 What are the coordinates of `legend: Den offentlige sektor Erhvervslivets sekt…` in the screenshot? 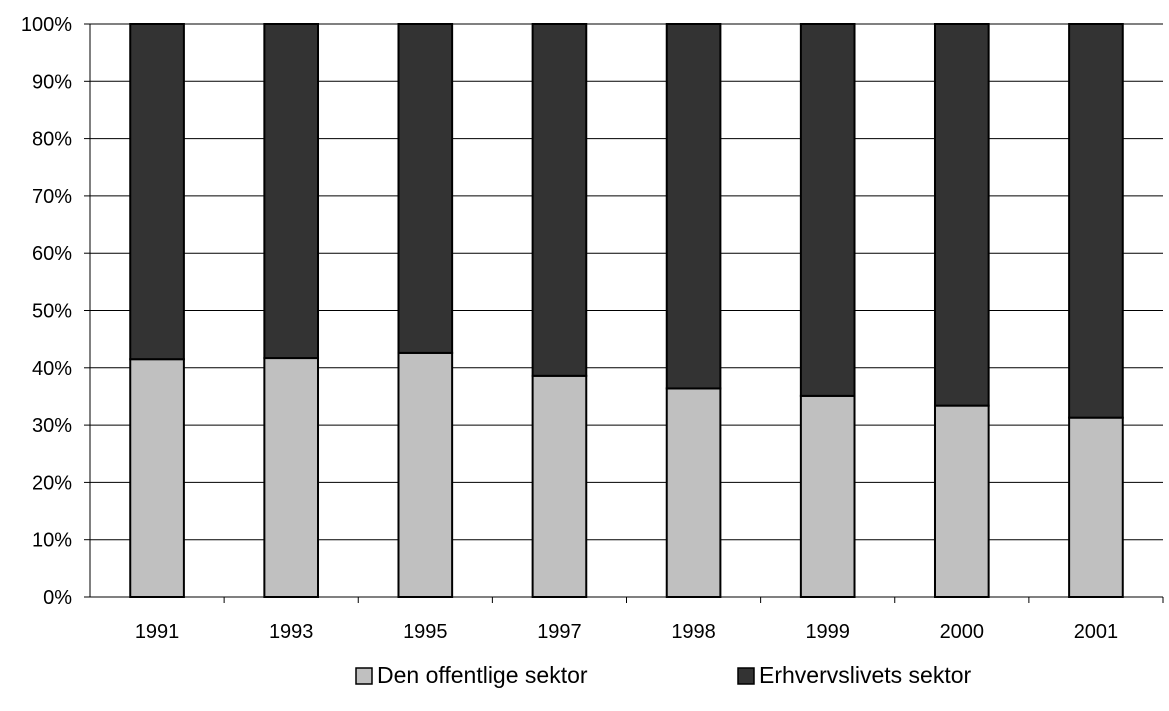 It's located at (663, 675).